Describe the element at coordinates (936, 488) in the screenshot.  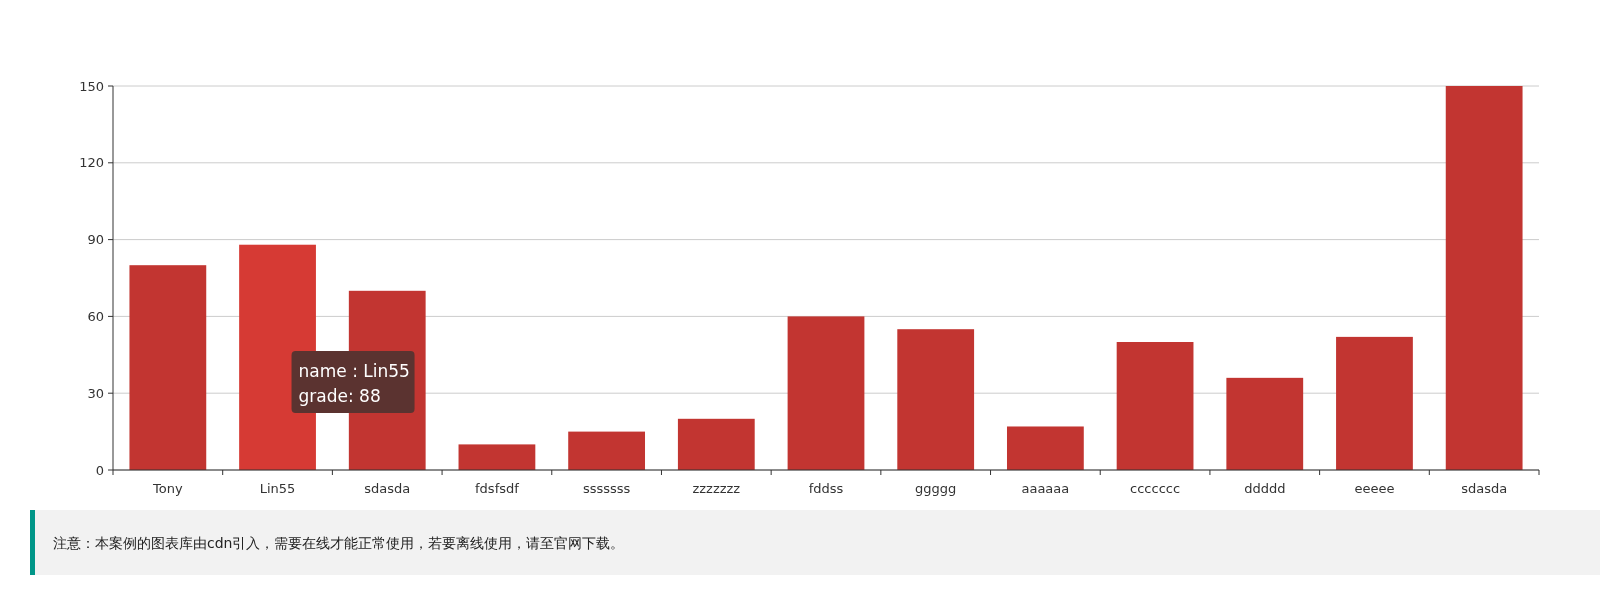
I see `x-tick-label: ggggg` at that location.